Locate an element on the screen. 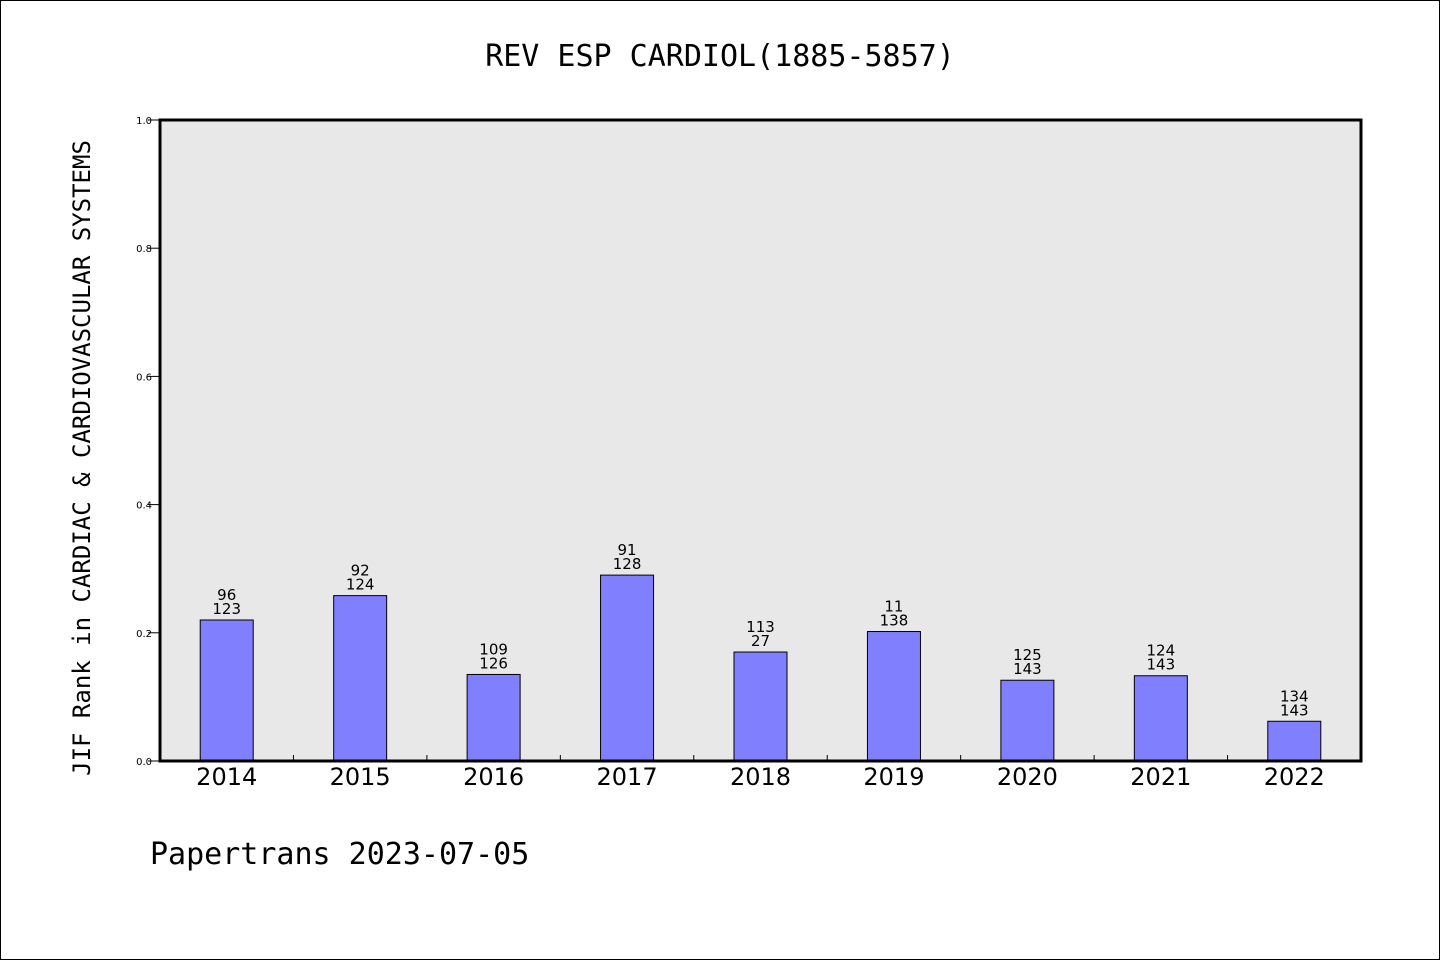 The height and width of the screenshot is (960, 1440). bar-label-top: 109 is located at coordinates (493, 649).